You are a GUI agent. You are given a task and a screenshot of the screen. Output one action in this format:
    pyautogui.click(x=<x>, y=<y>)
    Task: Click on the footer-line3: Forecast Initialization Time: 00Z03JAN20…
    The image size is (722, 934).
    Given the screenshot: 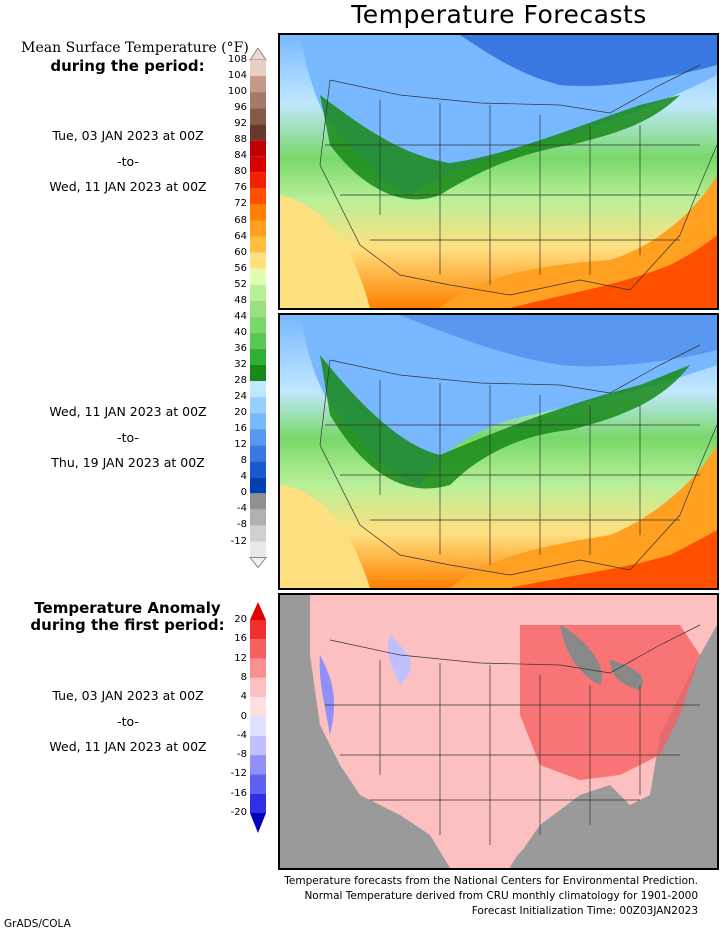 What is the action you would take?
    pyautogui.click(x=584, y=911)
    